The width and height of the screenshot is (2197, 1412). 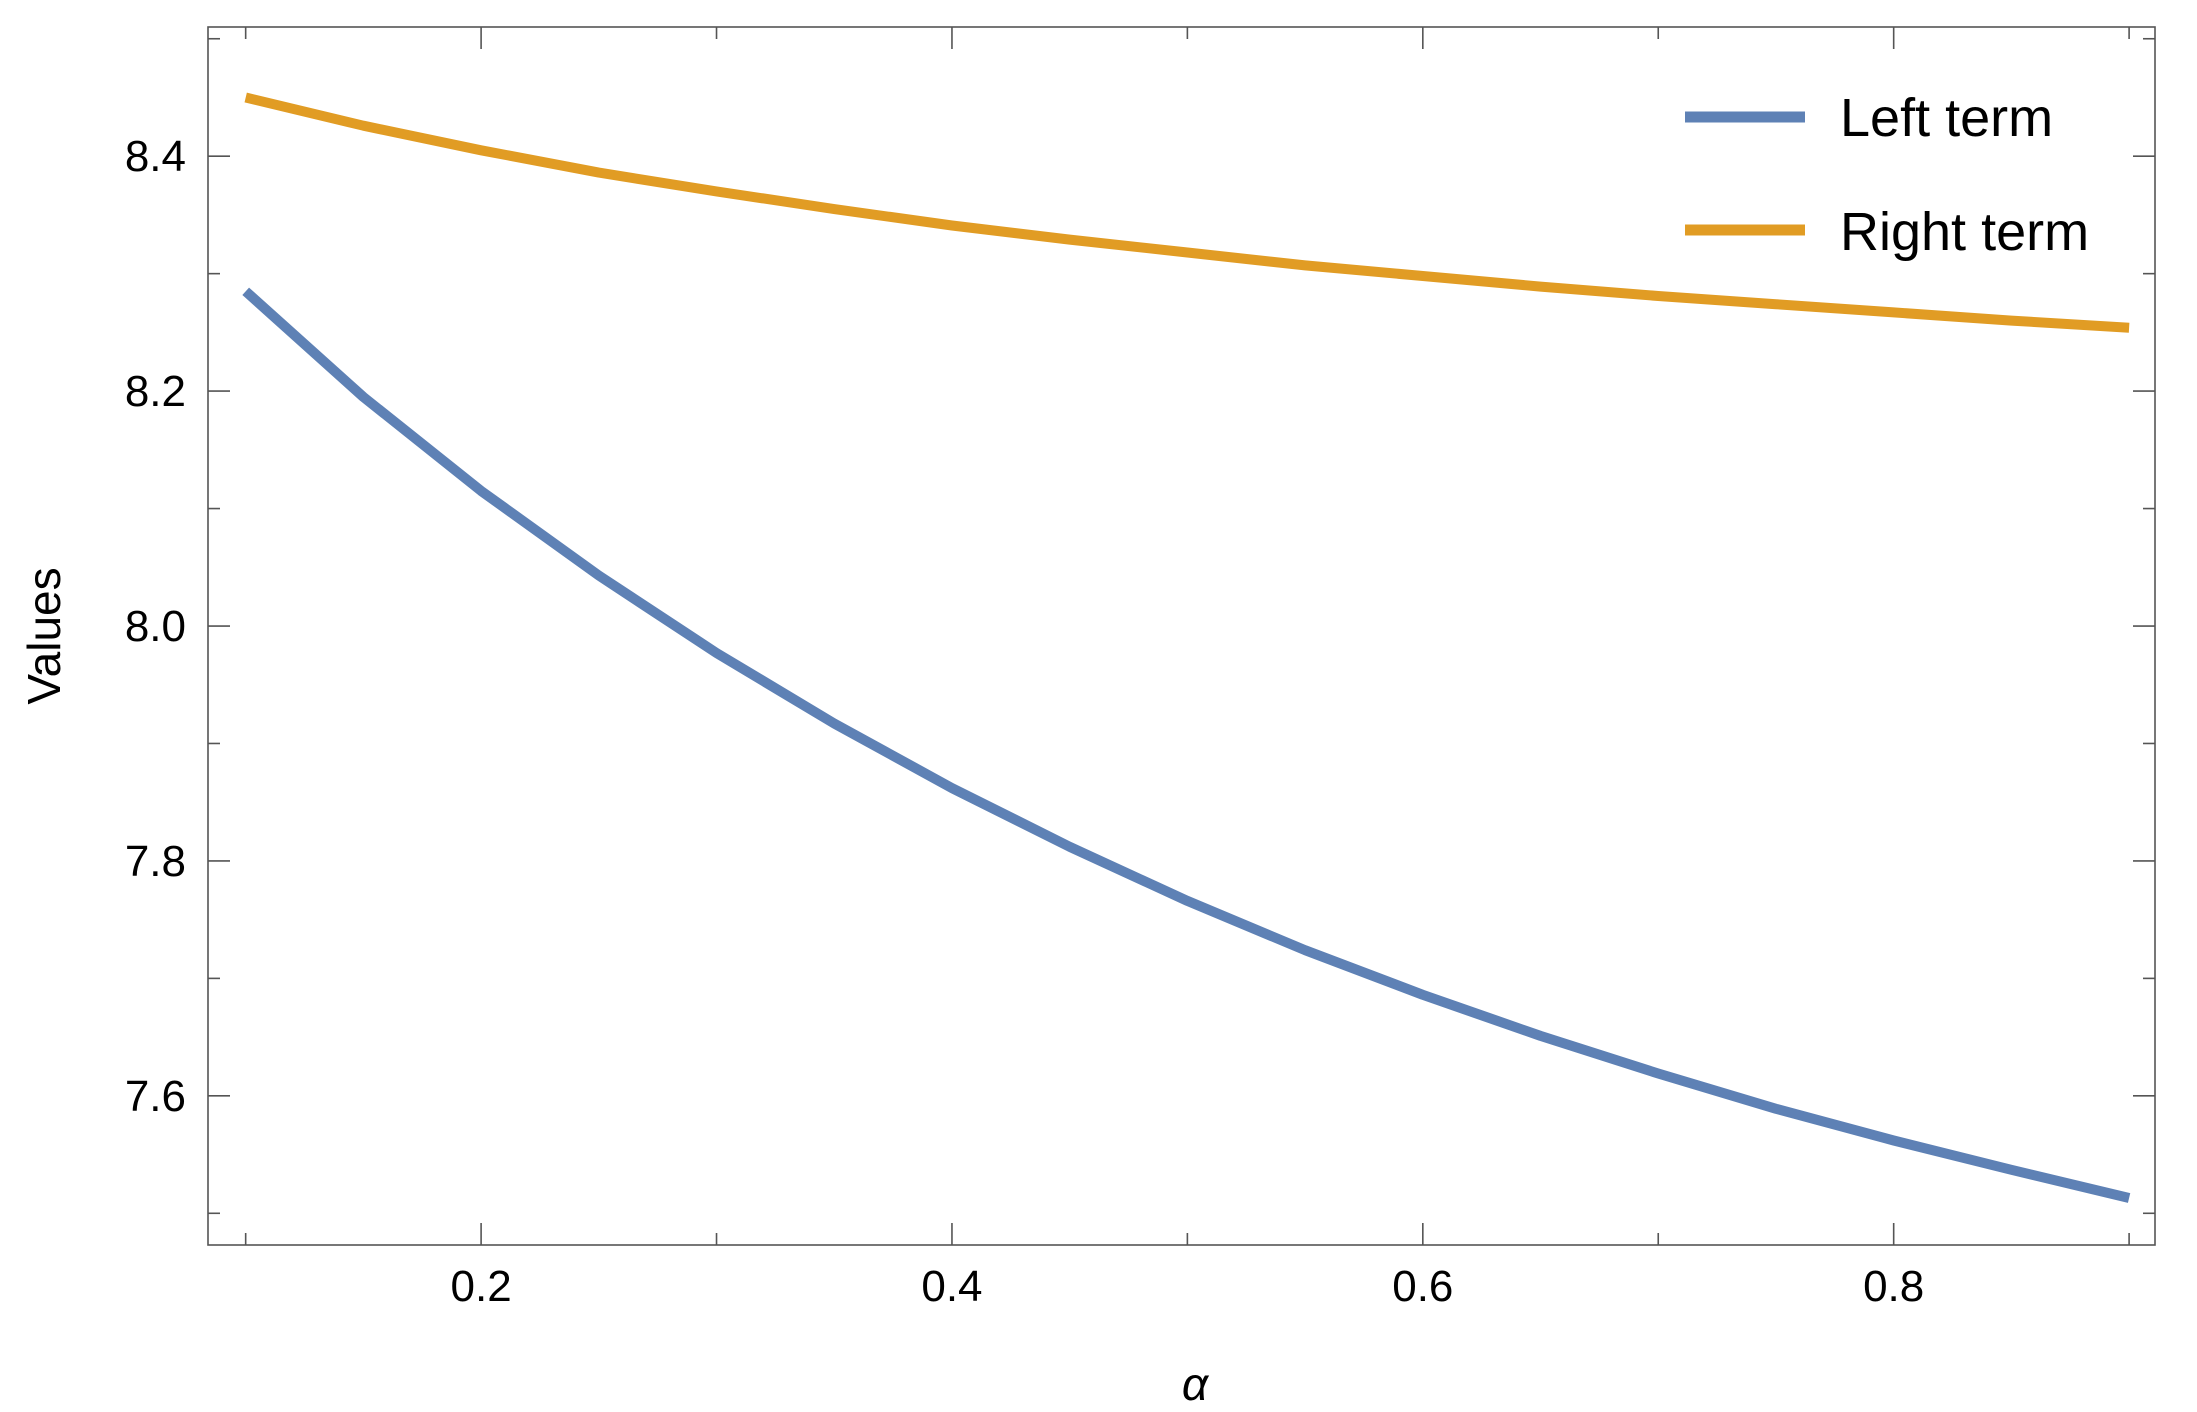 What do you see at coordinates (951, 1286) in the screenshot?
I see `x-tick-label: 0.4` at bounding box center [951, 1286].